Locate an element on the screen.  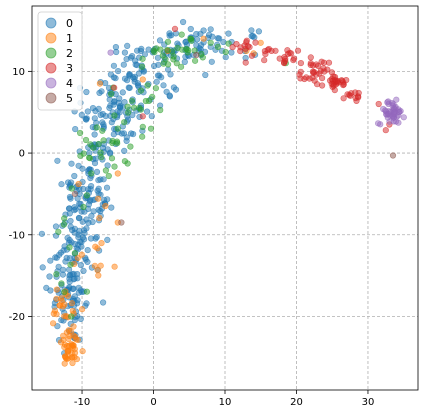
legend-label: 5 is located at coordinates (69, 98).